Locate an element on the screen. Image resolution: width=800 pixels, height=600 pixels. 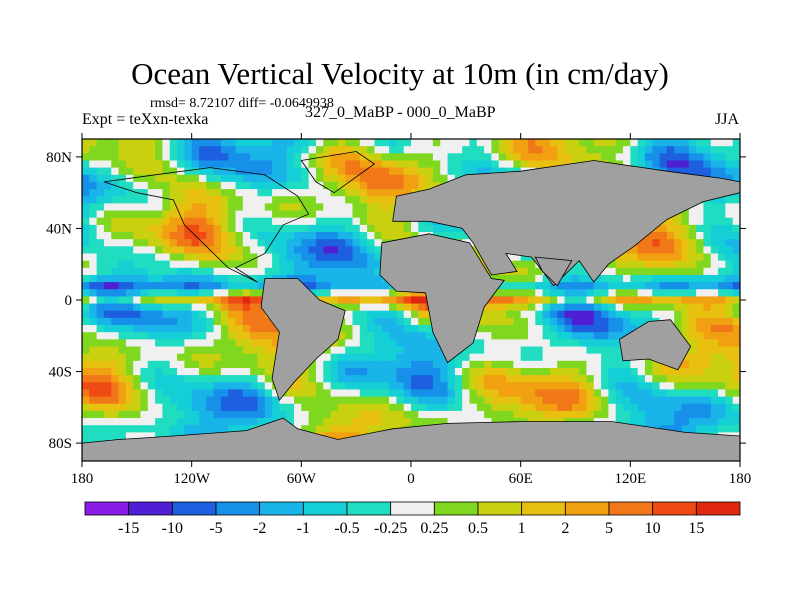
colorbar: -15 -10 -5 -2 -1 -0.5 -0.25 0.25 0.5 1 2 5 10 15 is located at coordinates (412, 519).